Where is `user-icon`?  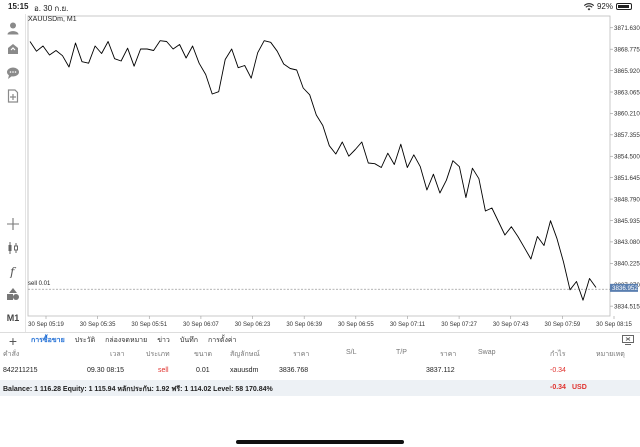
user-icon is located at coordinates (13, 28).